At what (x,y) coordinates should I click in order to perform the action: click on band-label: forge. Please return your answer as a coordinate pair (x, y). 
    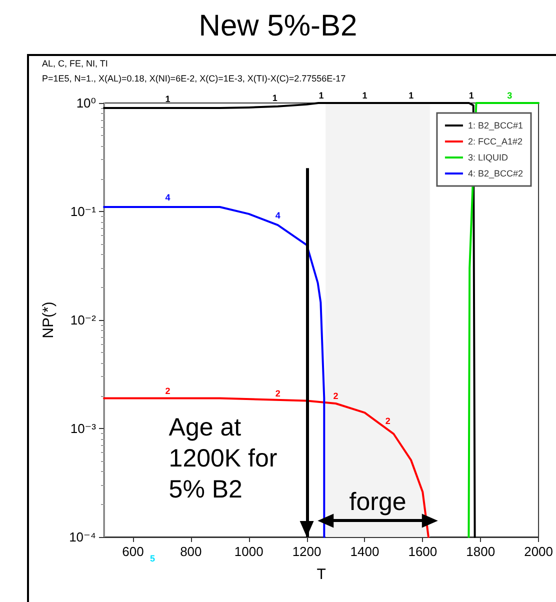
    Looking at the image, I should click on (377, 502).